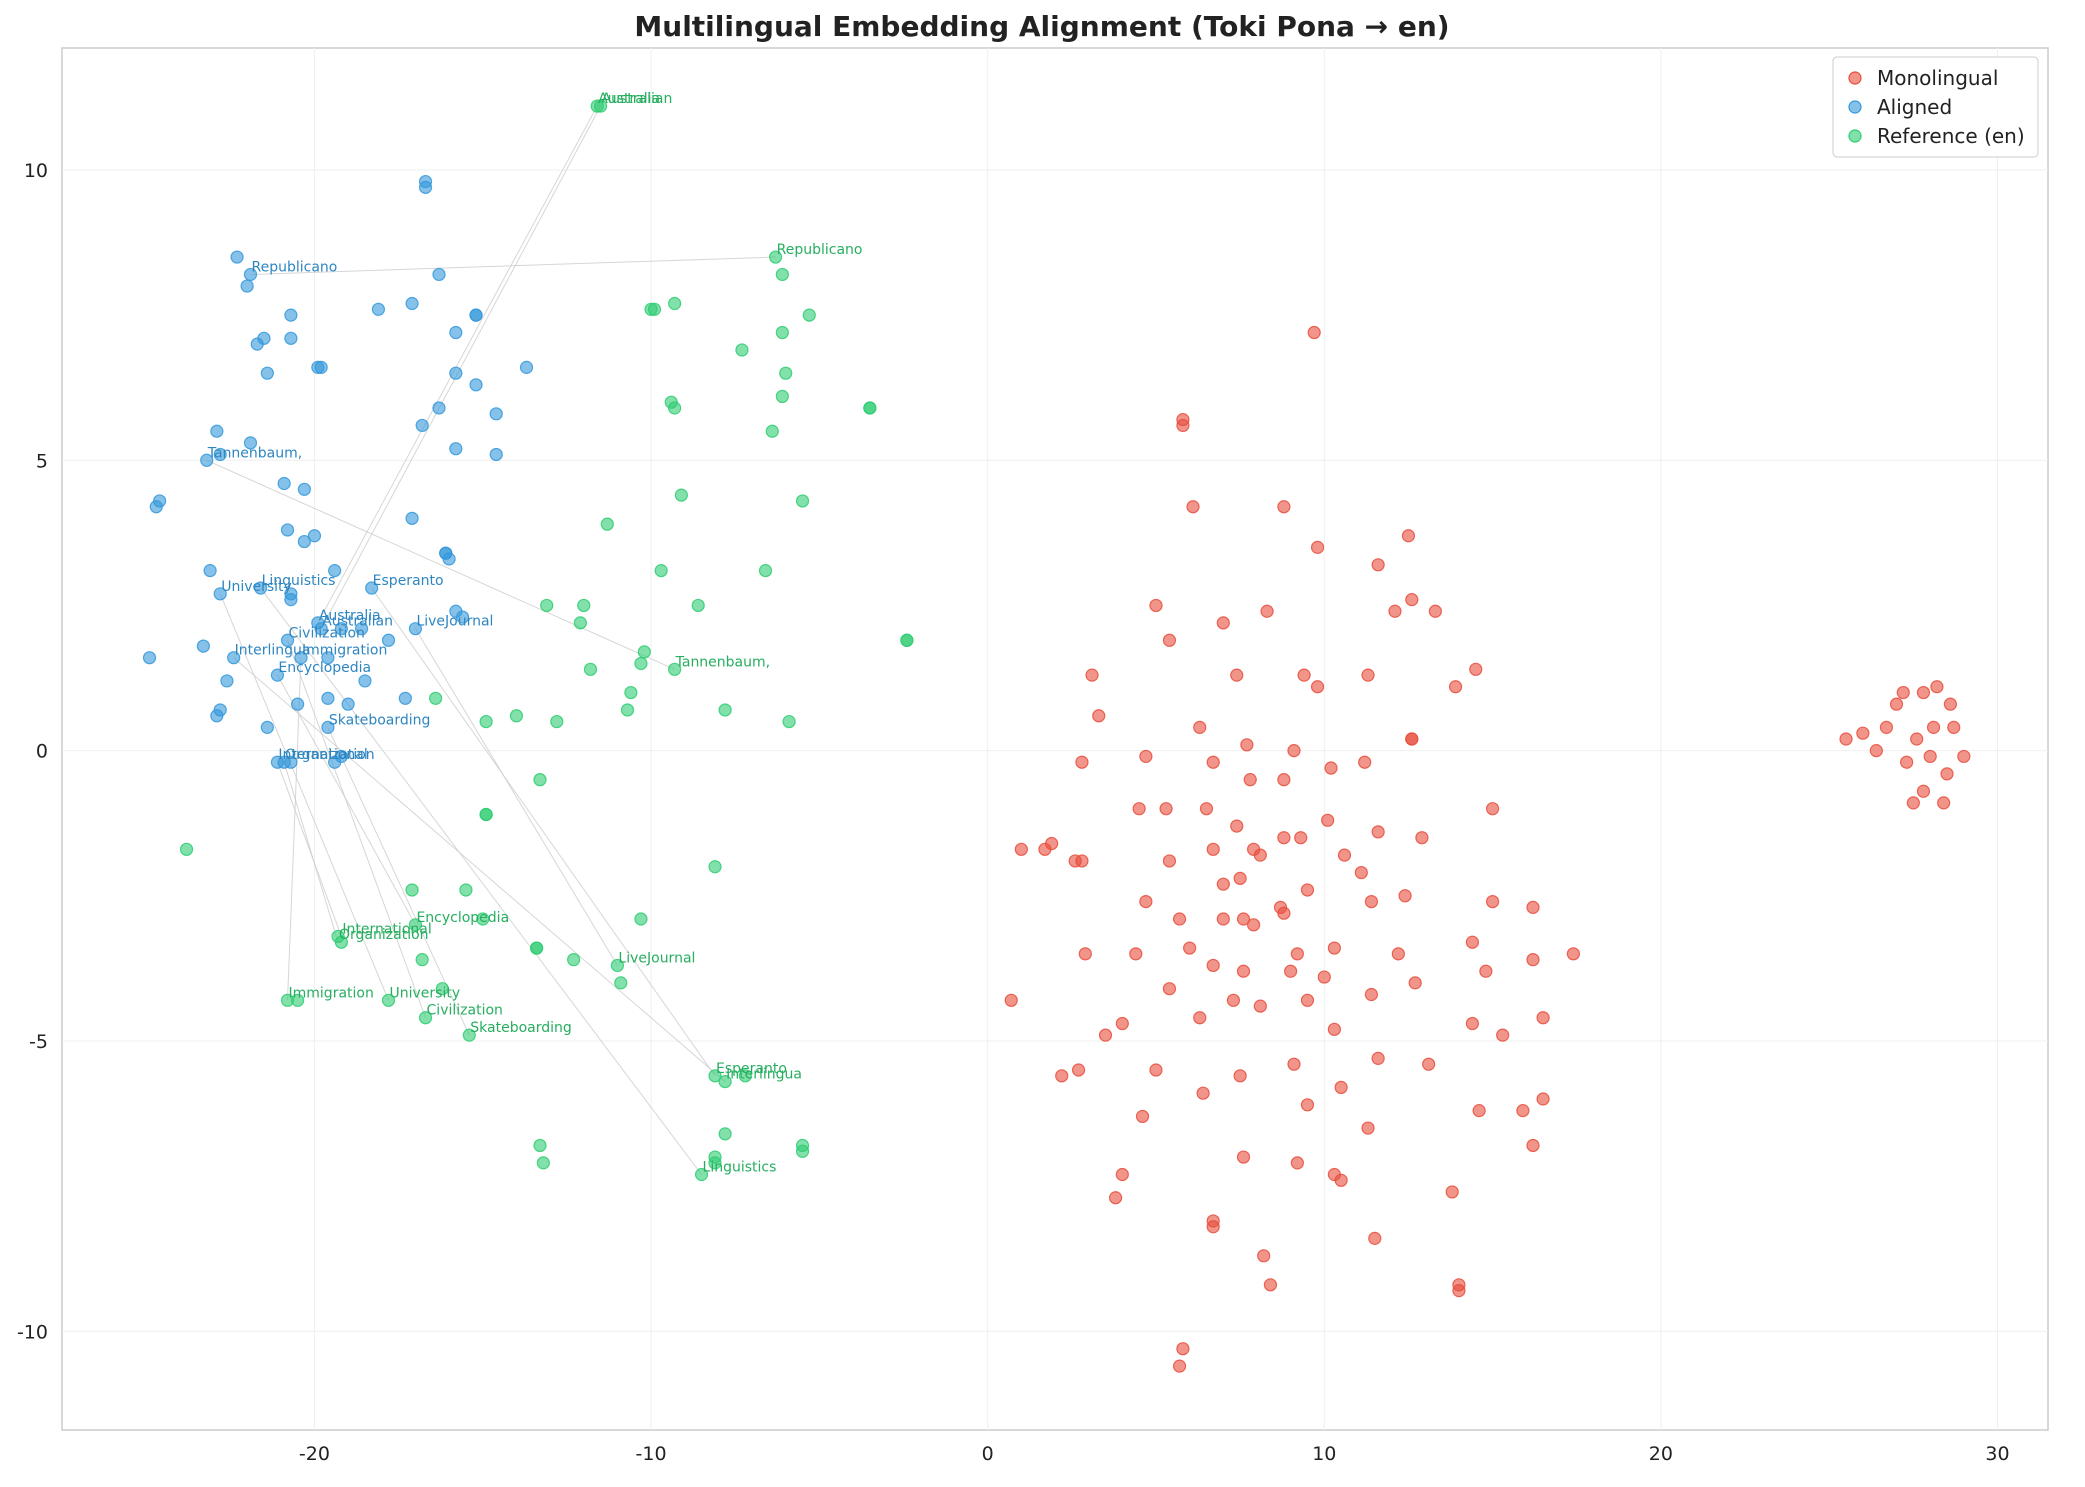  Describe the element at coordinates (1951, 136) in the screenshot. I see `legend-label: Reference (en)` at that location.